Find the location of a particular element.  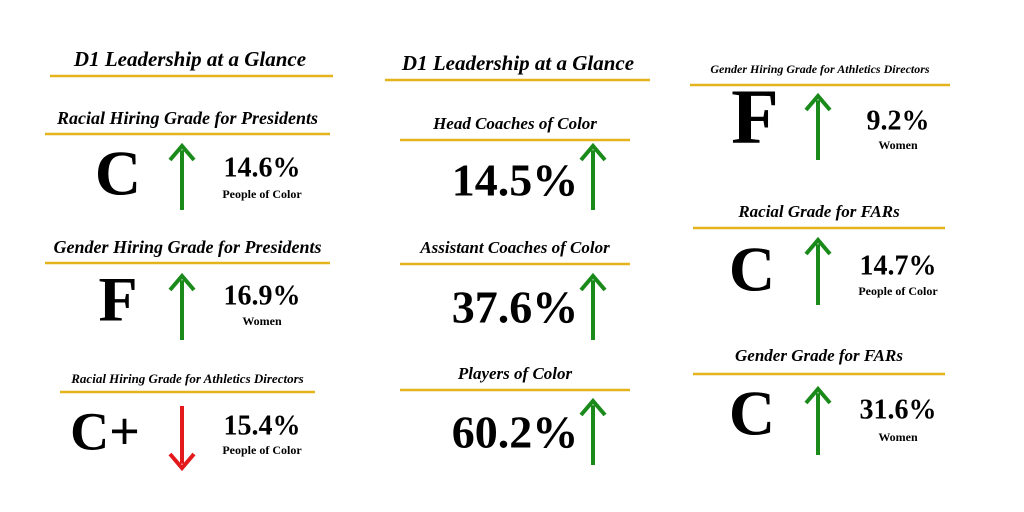

item-heading: Head Coaches of Color is located at coordinates (514, 123).